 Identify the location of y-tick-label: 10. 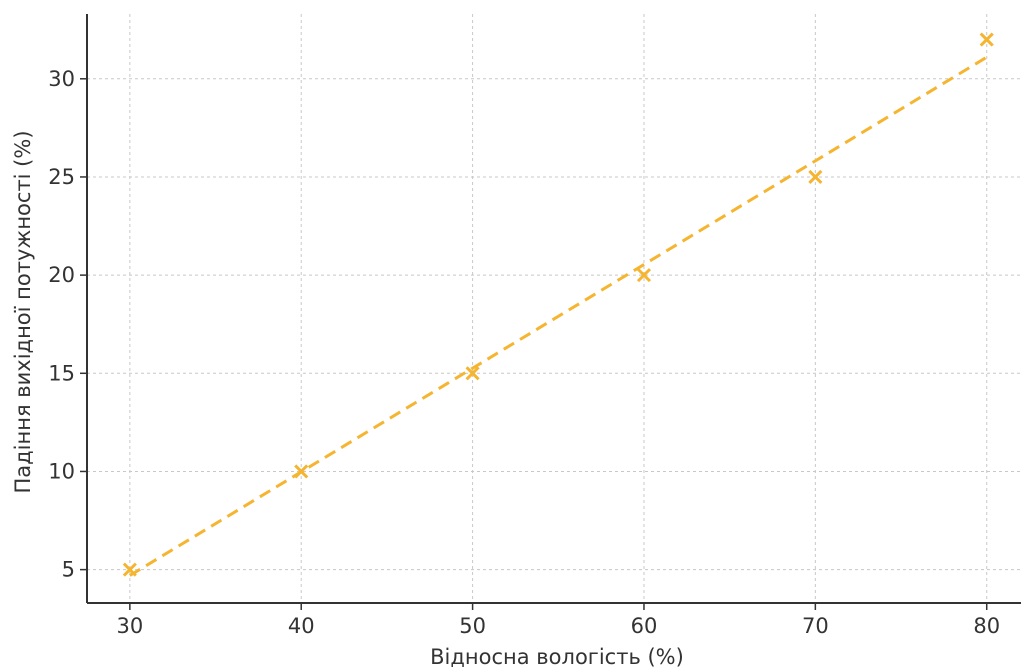
(61, 471).